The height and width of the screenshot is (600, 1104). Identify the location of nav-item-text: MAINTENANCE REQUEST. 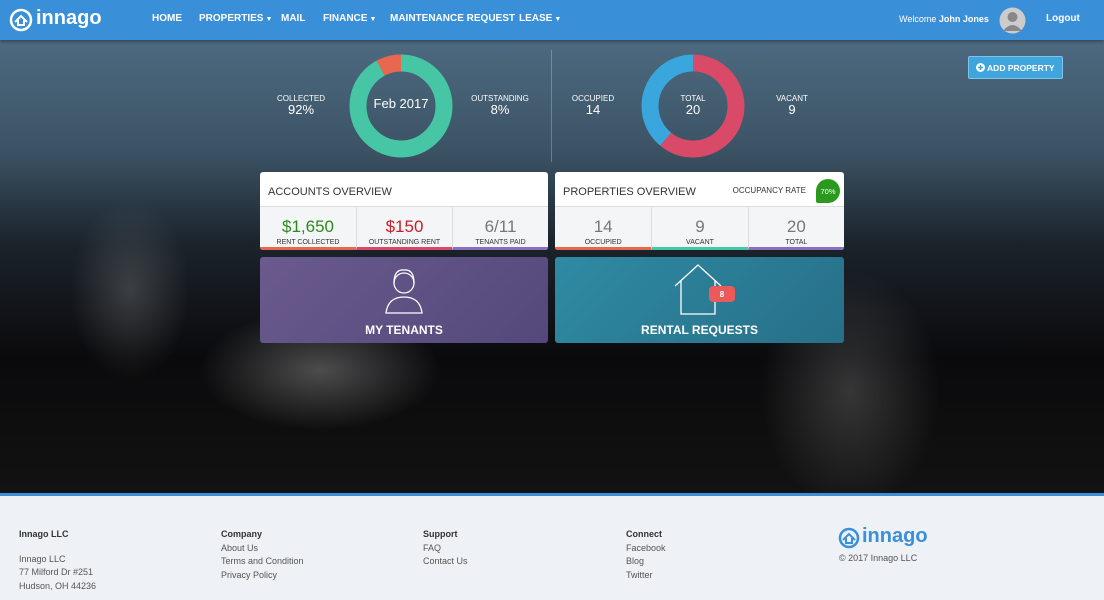
(453, 18).